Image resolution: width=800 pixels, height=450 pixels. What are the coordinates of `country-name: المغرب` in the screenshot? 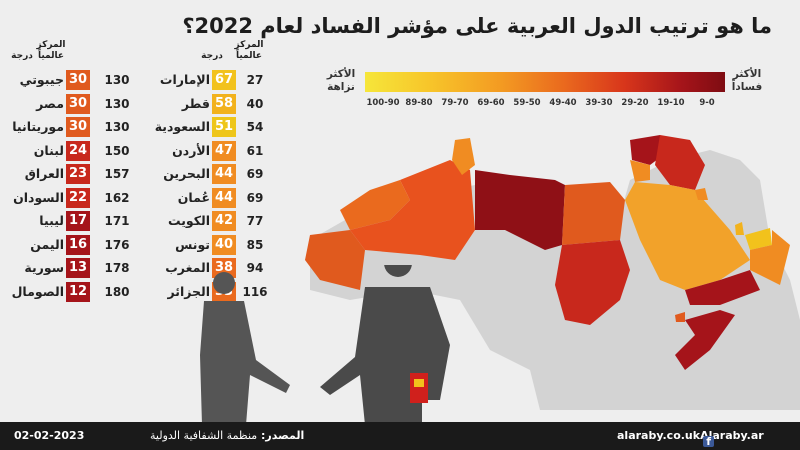 It's located at (187, 267).